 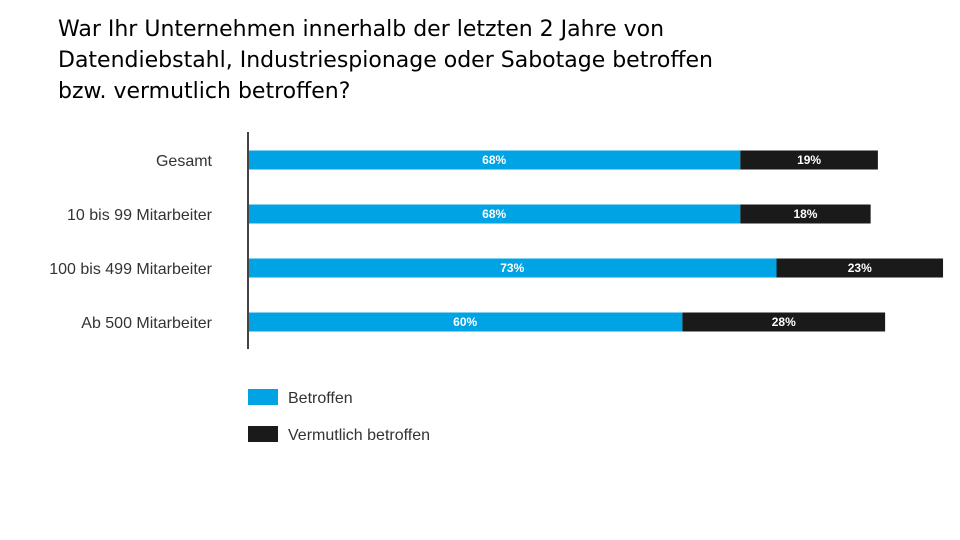 I want to click on bar-betroffen-10-bis-99-mitarbeiter, so click(x=494, y=214).